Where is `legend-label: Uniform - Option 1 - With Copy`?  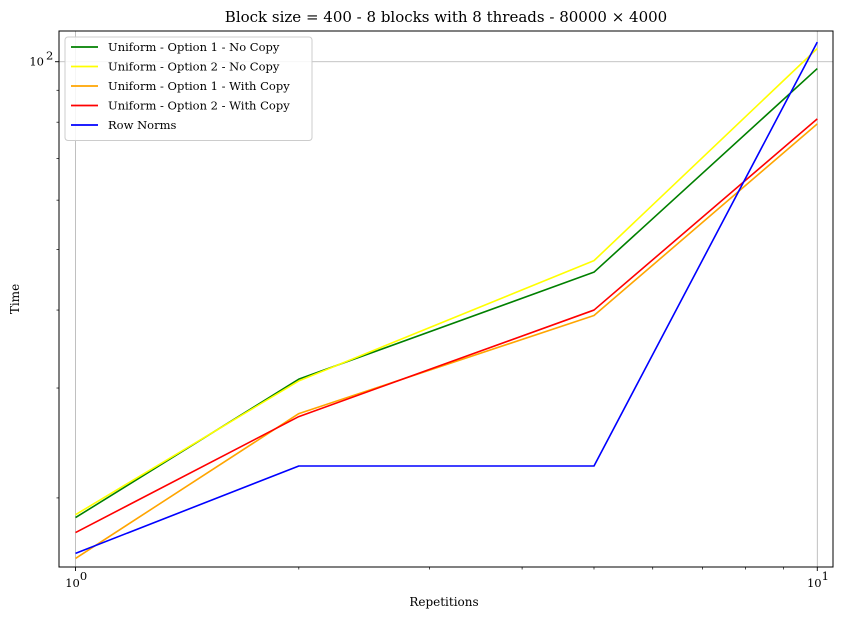
legend-label: Uniform - Option 1 - With Copy is located at coordinates (199, 86).